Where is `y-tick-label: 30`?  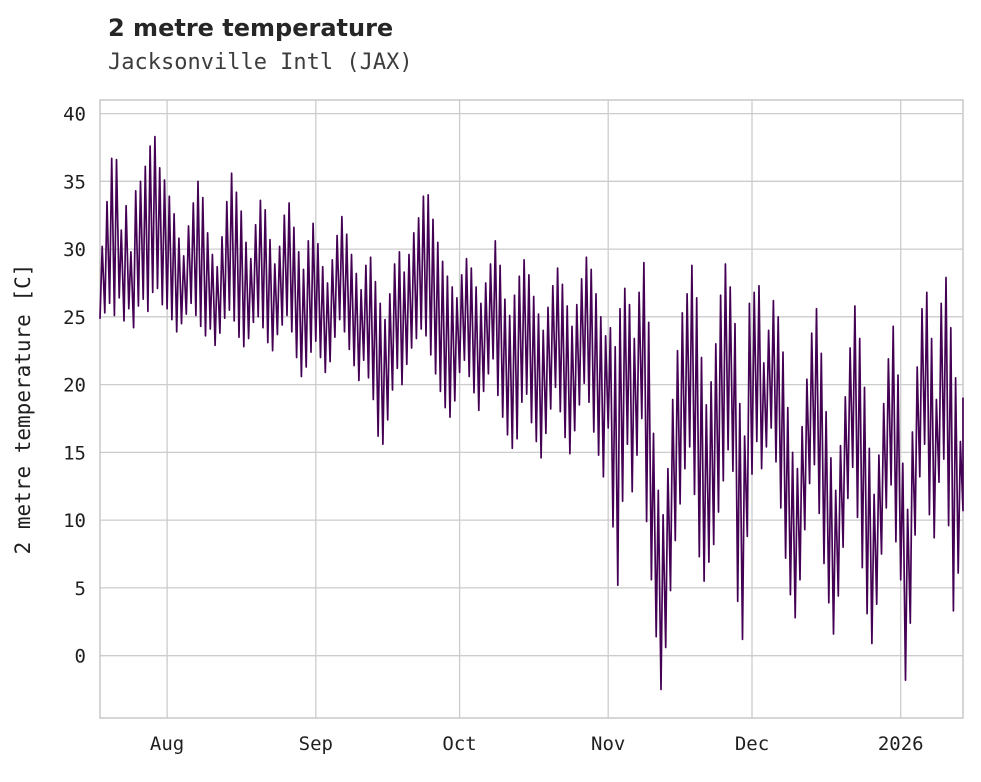 y-tick-label: 30 is located at coordinates (74, 250).